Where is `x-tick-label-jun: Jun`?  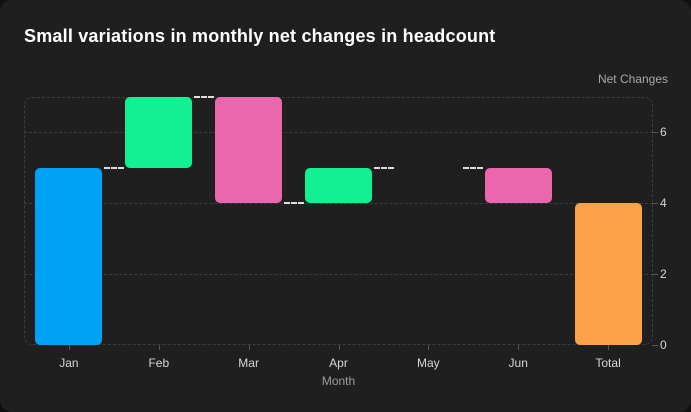 x-tick-label-jun: Jun is located at coordinates (518, 363).